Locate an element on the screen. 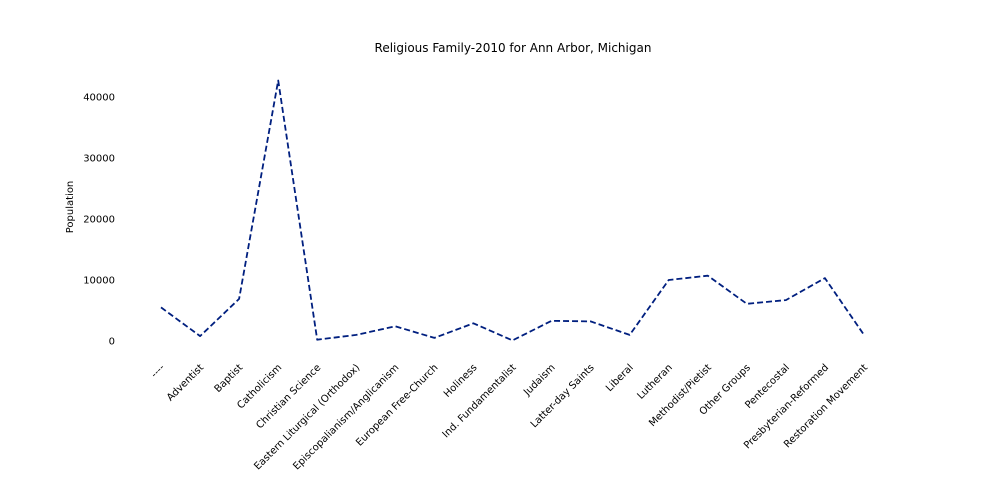  x-tick-label: ---- is located at coordinates (158, 371).